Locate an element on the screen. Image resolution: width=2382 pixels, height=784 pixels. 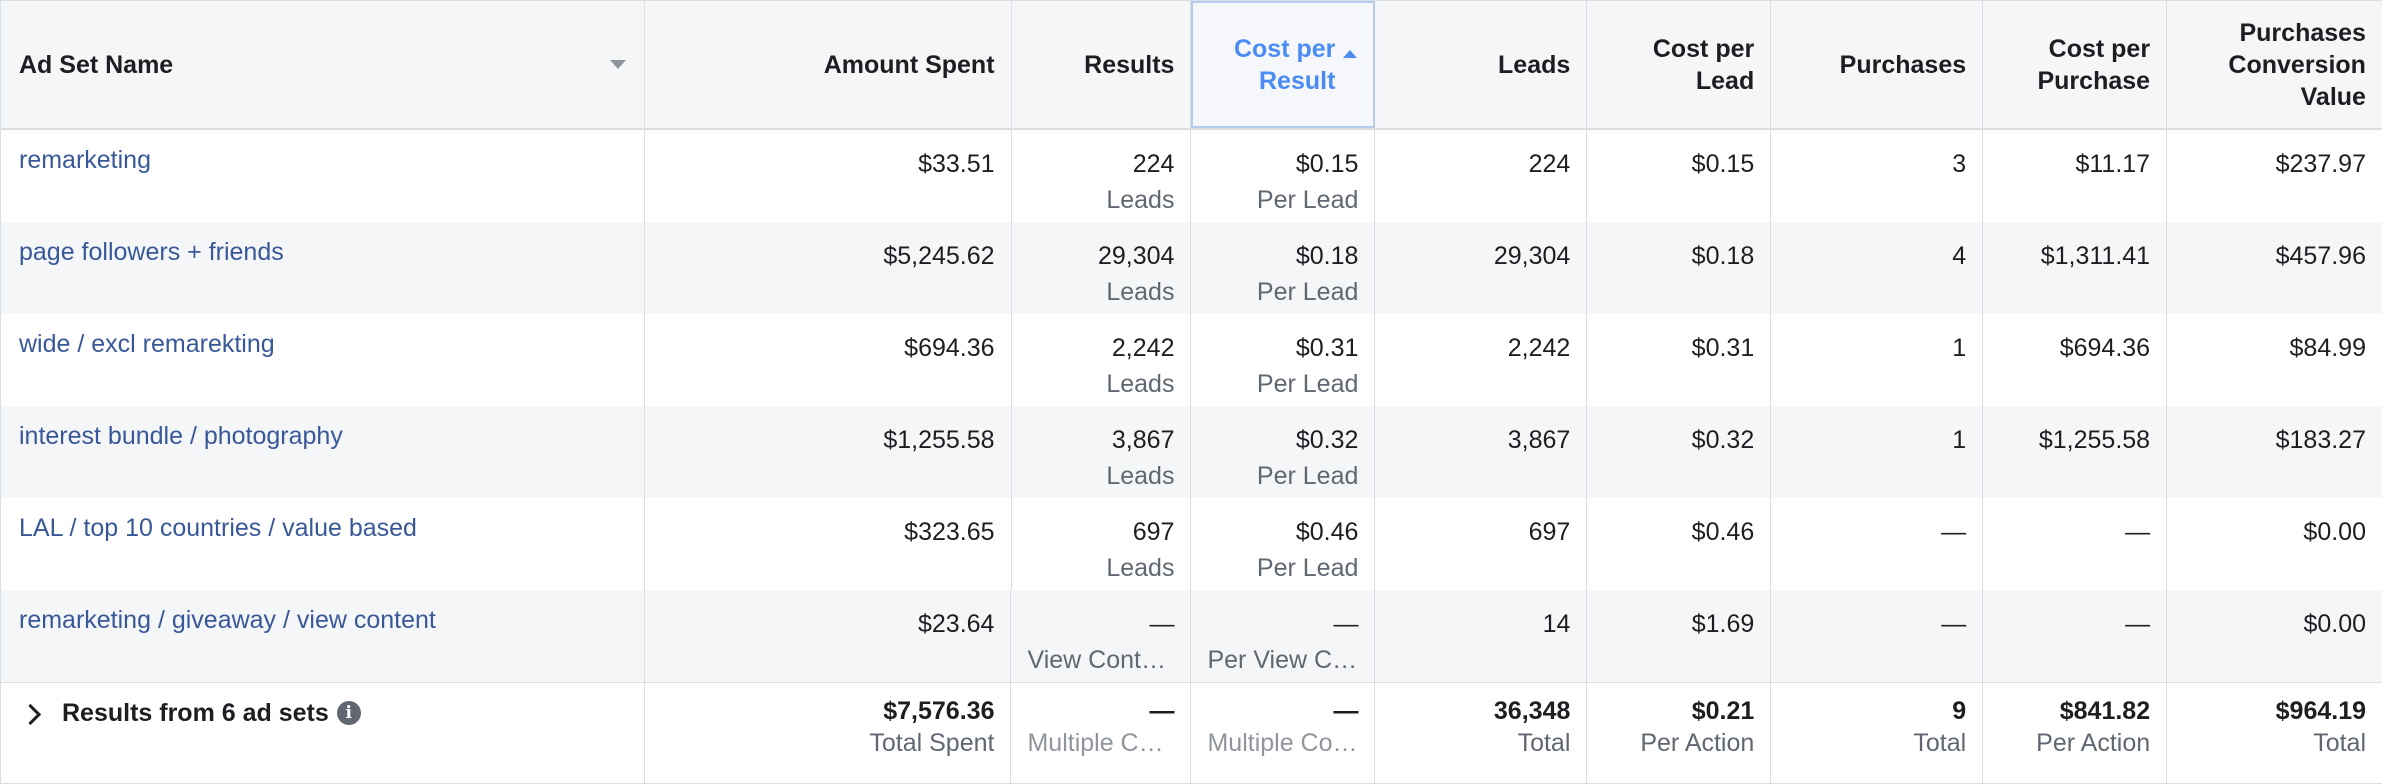
cell-amount-spent: $33.51 is located at coordinates (828, 176).